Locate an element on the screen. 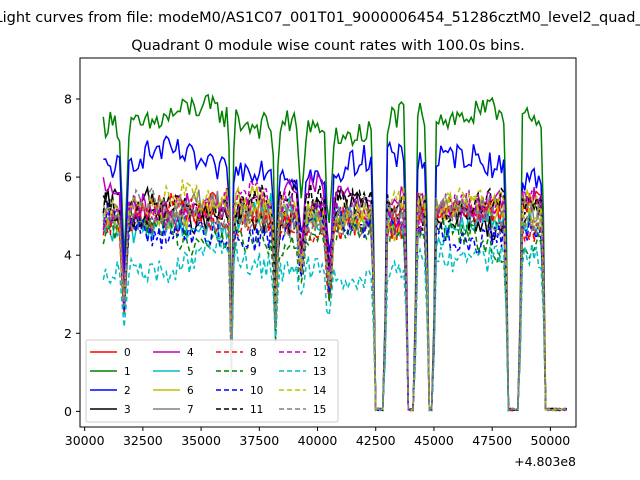  x-tick-label: 45000 is located at coordinates (434, 440).